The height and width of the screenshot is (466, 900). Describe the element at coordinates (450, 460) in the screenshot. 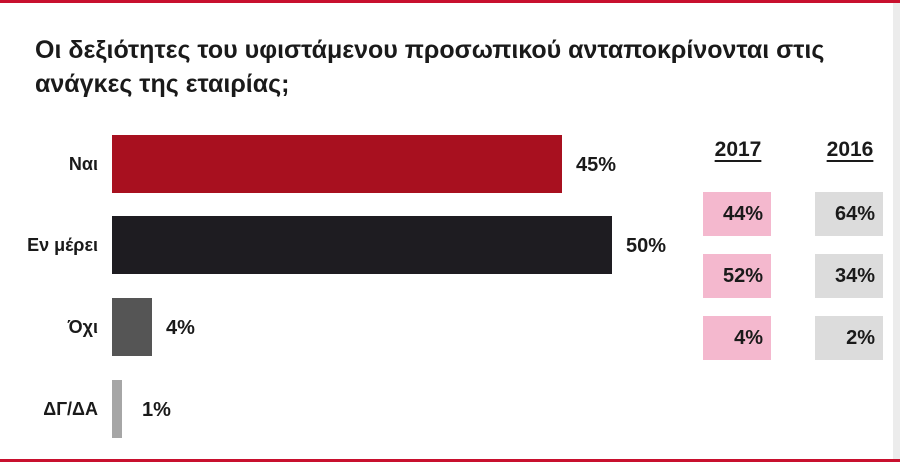

I see `bottom-border` at that location.